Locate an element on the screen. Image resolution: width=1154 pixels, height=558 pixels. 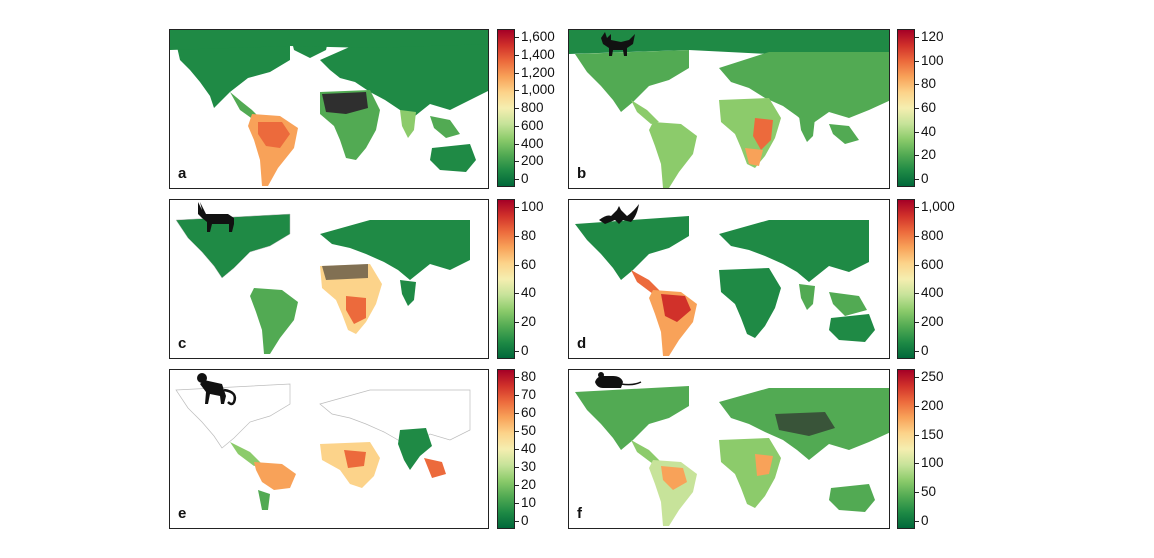
colorbar-tick-label: 1,400 is located at coordinates (538, 54).